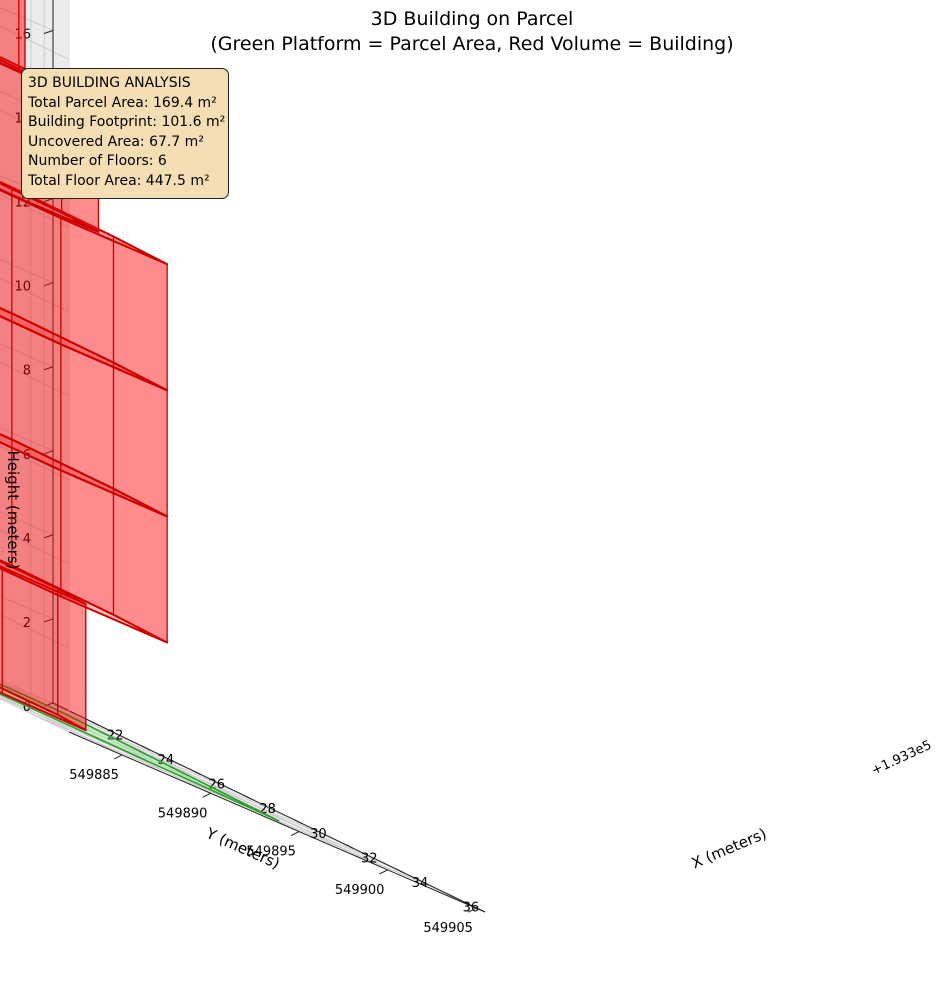 This screenshot has width=944, height=992. I want to click on z-tick-label: 10, so click(22, 287).